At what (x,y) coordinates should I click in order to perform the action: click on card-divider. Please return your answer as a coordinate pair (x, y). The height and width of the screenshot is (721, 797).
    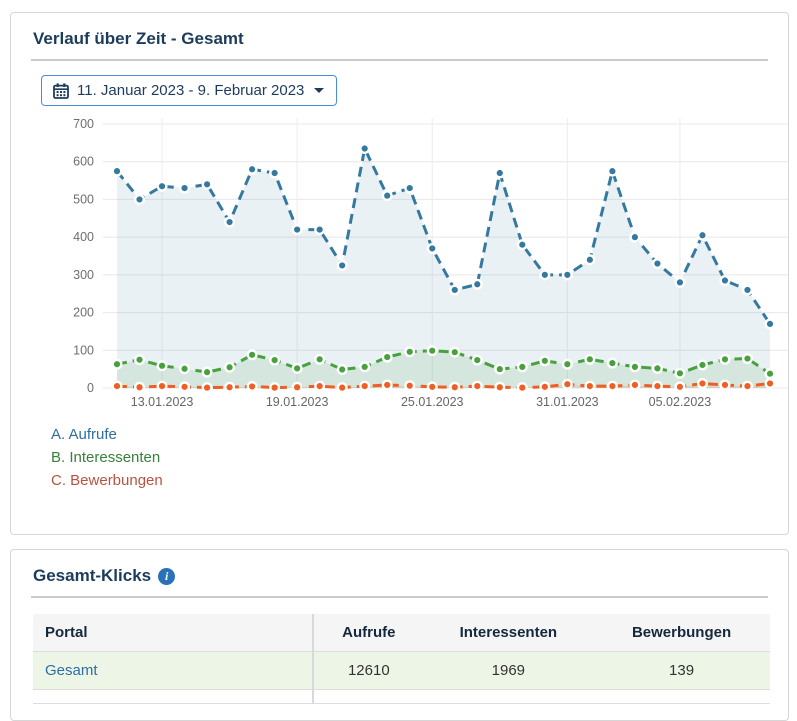
    Looking at the image, I should click on (399, 597).